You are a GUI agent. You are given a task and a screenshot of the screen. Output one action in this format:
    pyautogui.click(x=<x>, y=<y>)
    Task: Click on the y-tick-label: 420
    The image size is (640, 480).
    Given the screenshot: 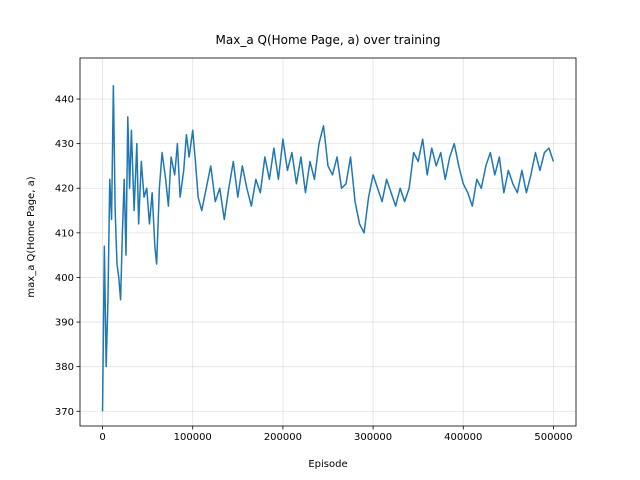 What is the action you would take?
    pyautogui.click(x=64, y=189)
    